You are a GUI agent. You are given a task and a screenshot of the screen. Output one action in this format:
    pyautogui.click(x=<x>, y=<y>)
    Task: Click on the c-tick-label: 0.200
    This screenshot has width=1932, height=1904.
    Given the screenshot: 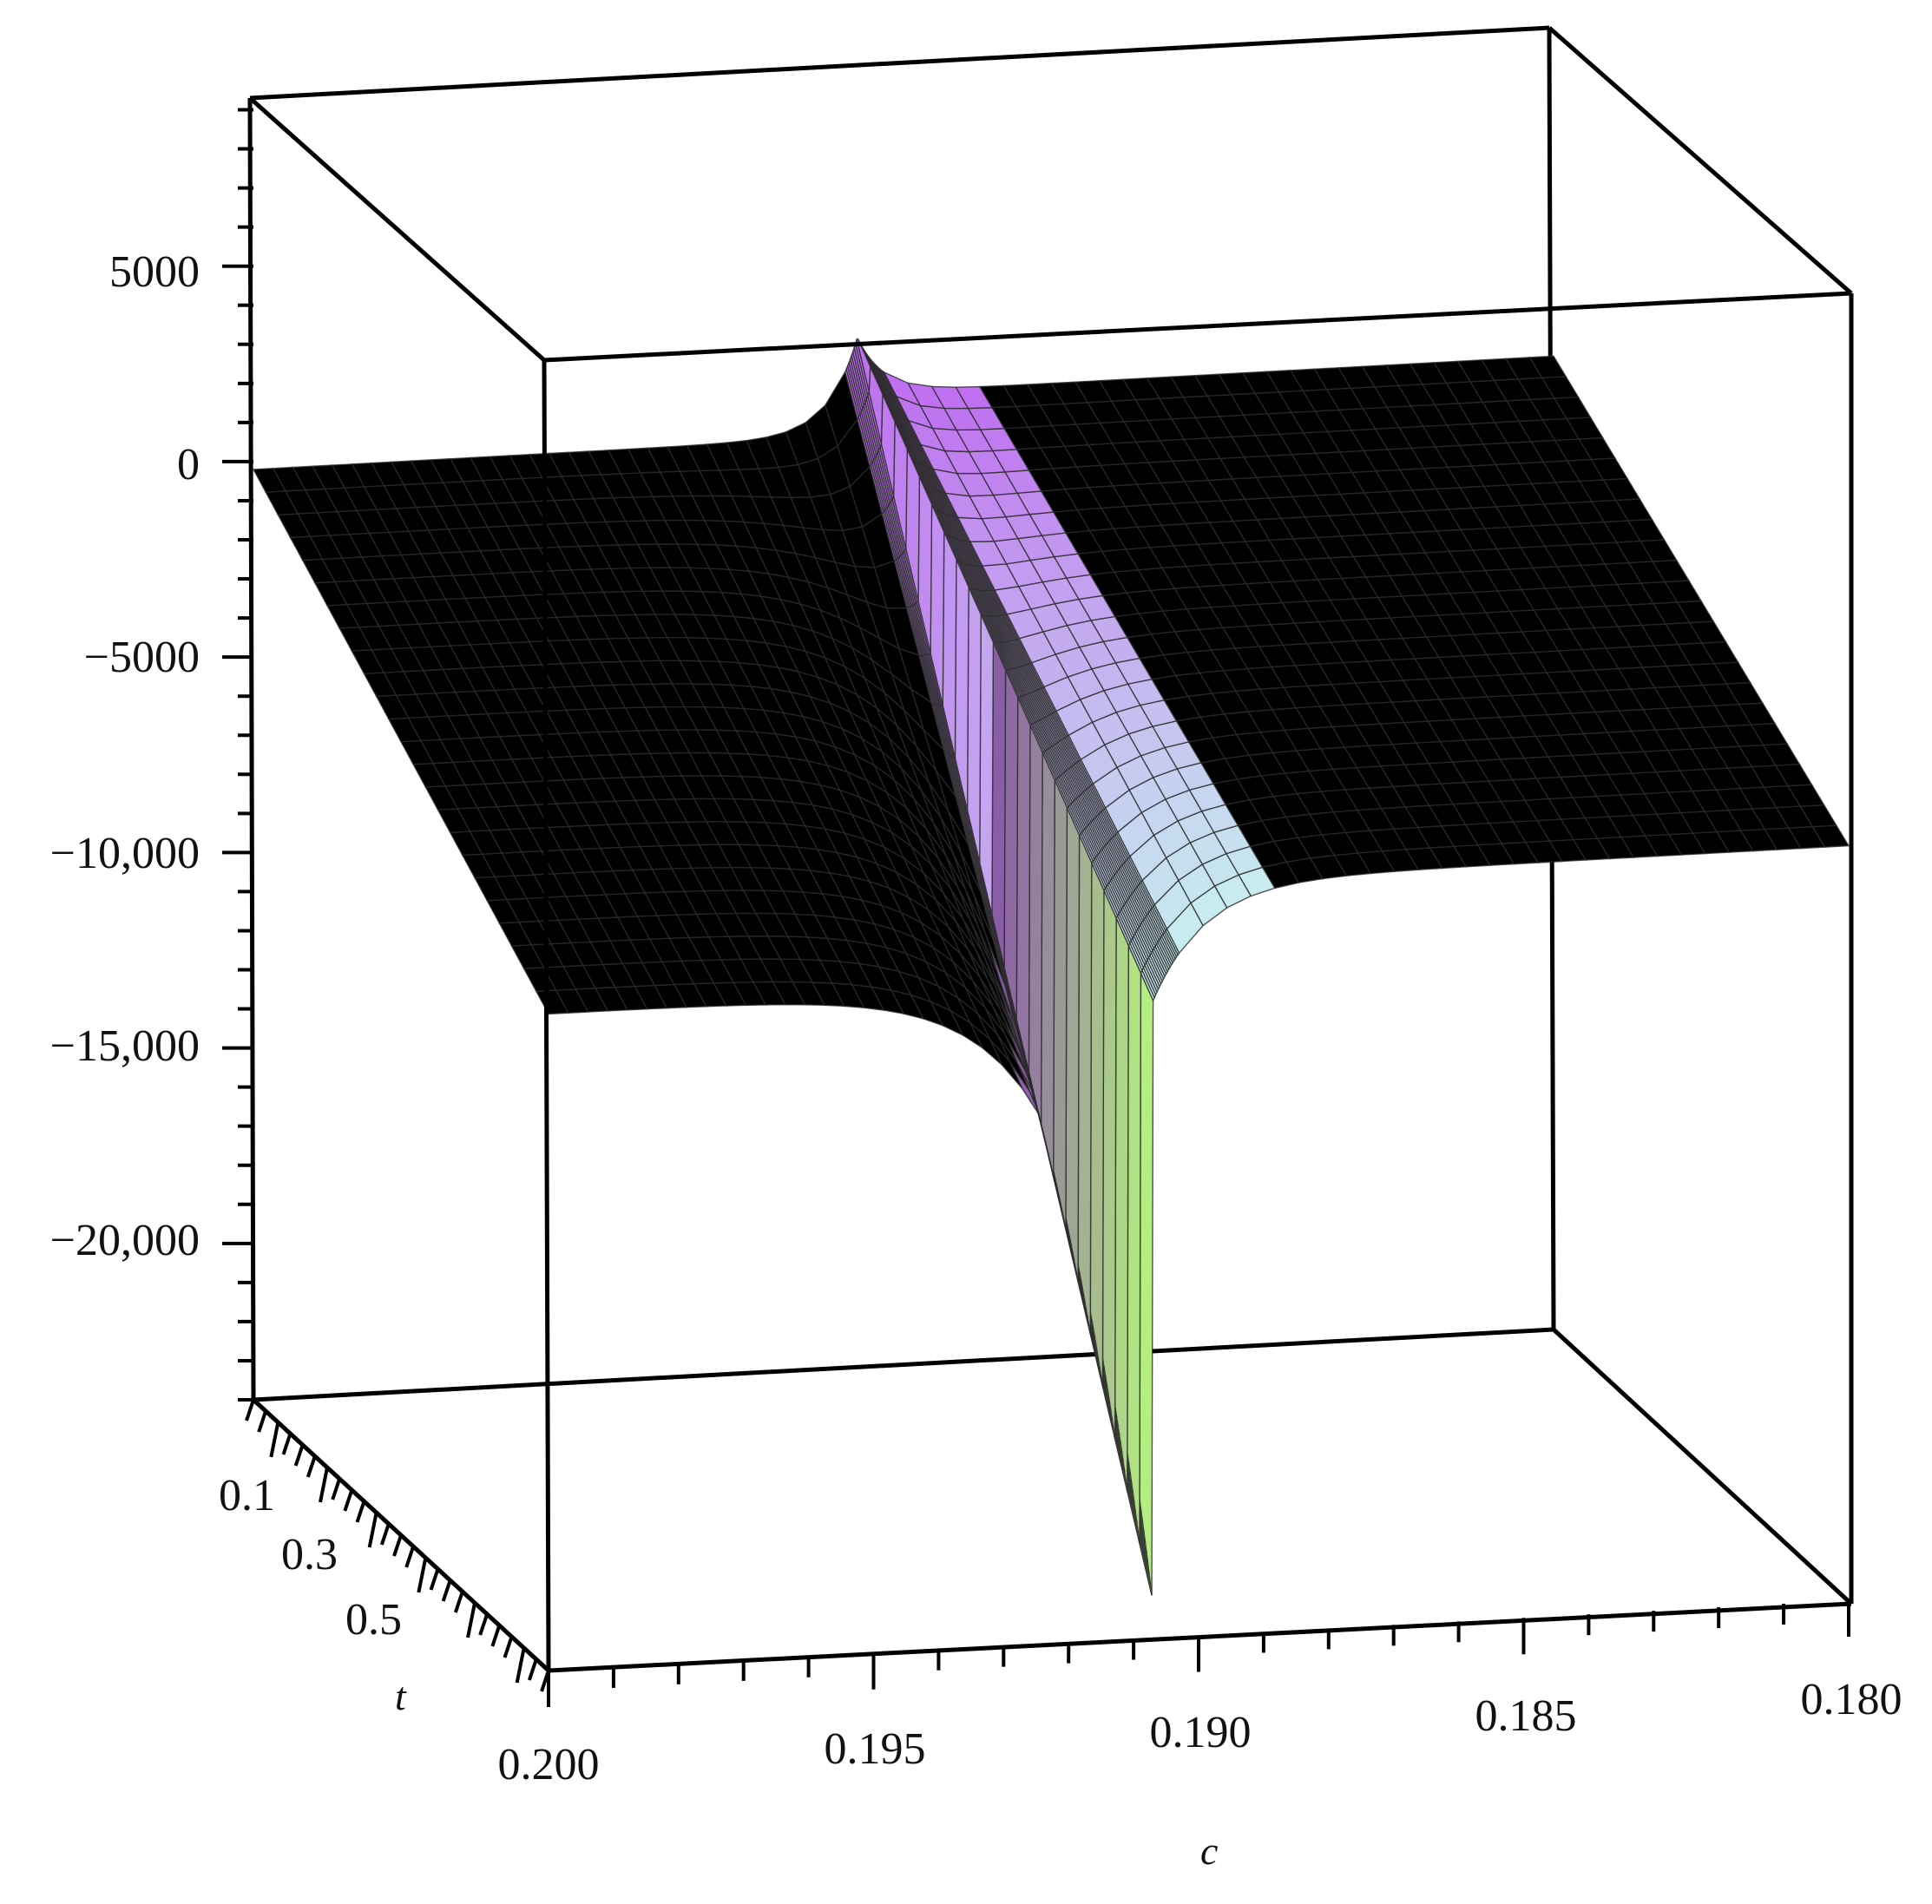 What is the action you would take?
    pyautogui.click(x=549, y=1764)
    